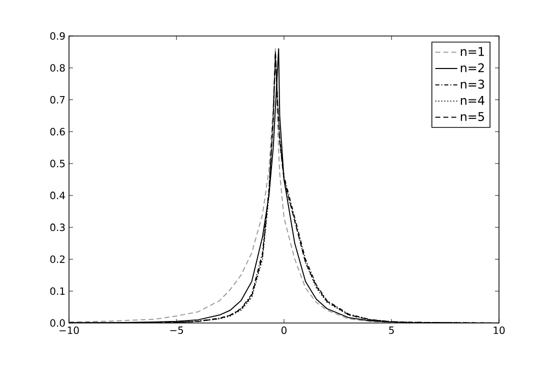 The height and width of the screenshot is (370, 555). Describe the element at coordinates (57, 132) in the screenshot. I see `y-tick-label: 0.6` at that location.